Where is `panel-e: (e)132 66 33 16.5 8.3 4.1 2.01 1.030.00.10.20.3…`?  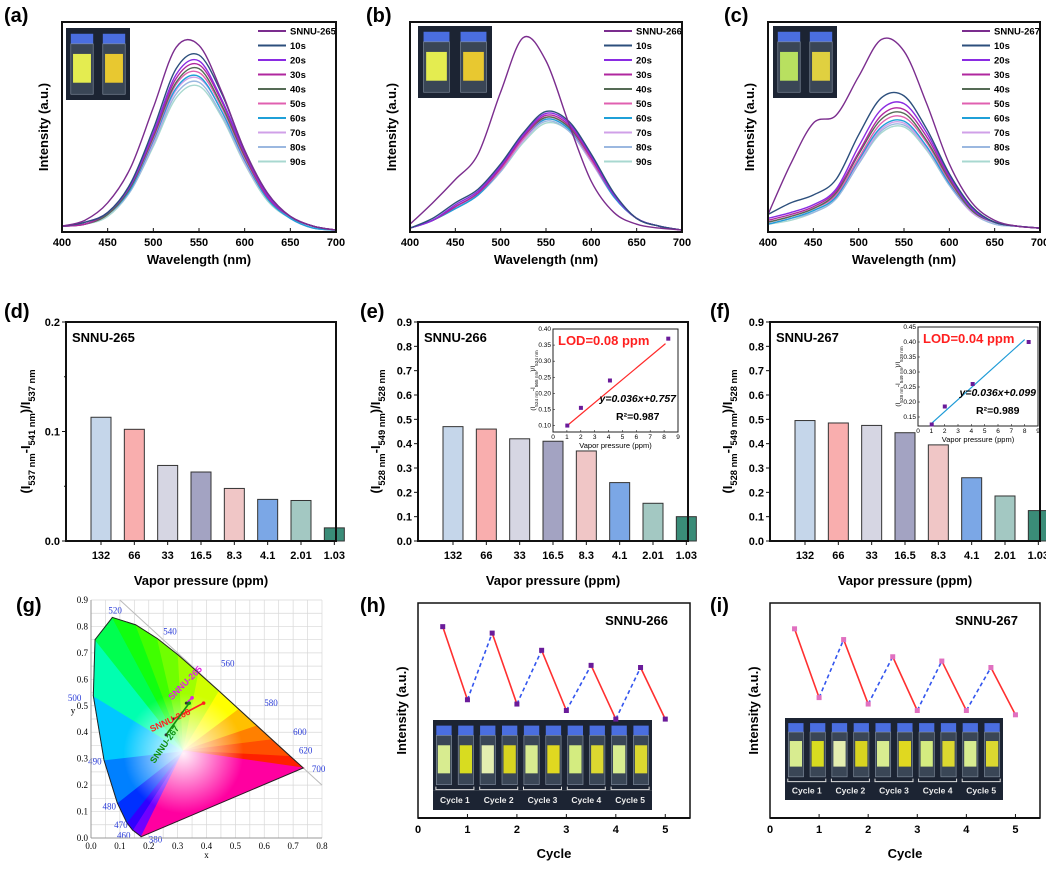 panel-e: (e)132 66 33 16.5 8.3 4.1 2.01 1.030.00.10.20.3… is located at coordinates (528, 444).